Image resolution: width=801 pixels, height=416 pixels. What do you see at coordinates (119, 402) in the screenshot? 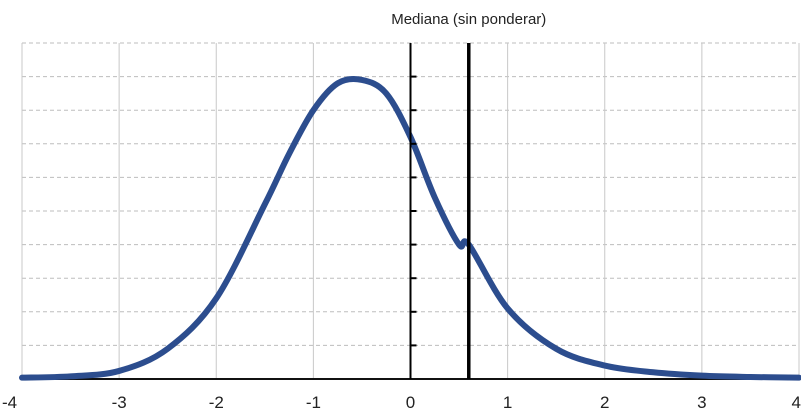
I see `x-tick-label: -3` at bounding box center [119, 402].